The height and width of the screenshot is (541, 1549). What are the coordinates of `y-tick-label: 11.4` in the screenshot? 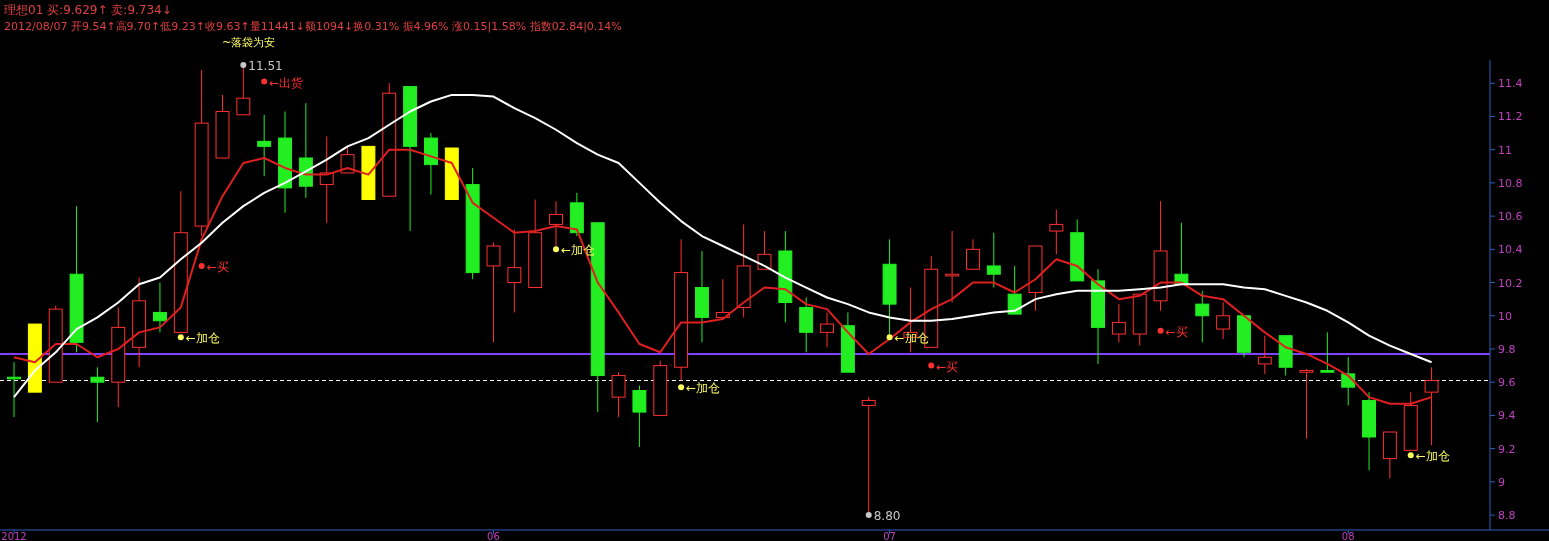 It's located at (1510, 84).